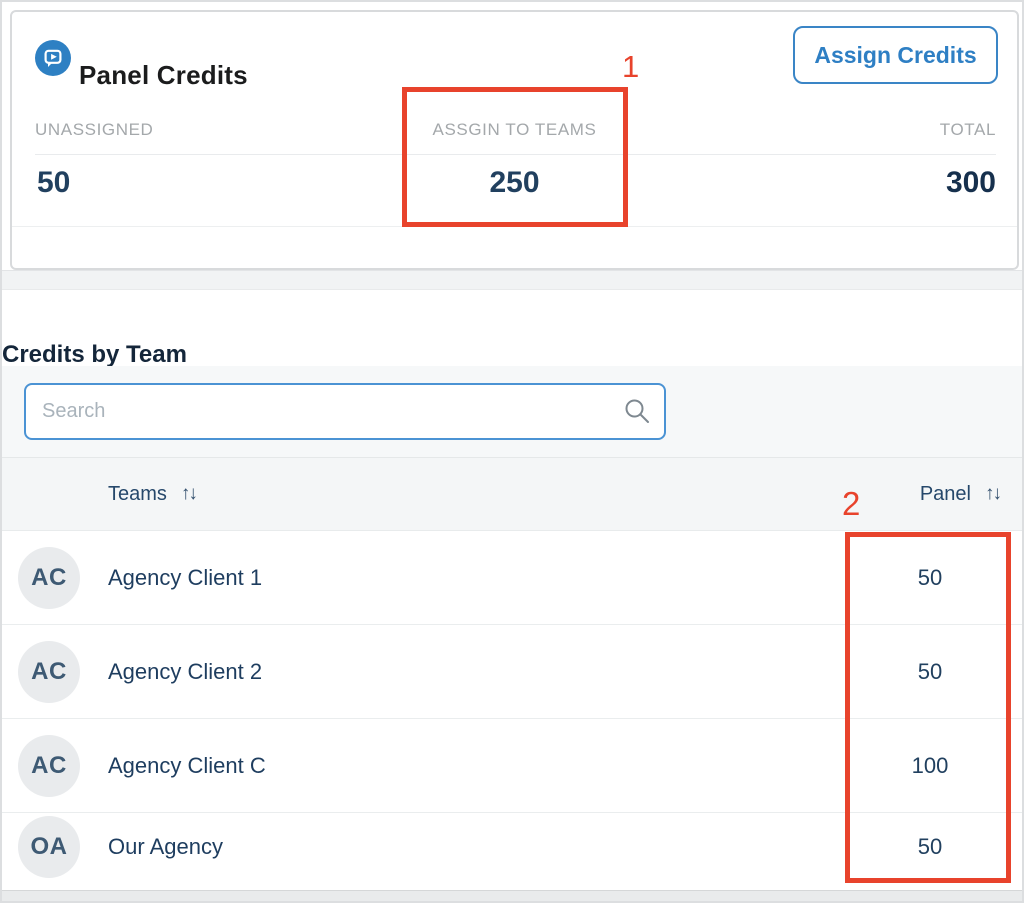 The image size is (1024, 903). What do you see at coordinates (851, 503) in the screenshot?
I see `annotation-number-2: 2` at bounding box center [851, 503].